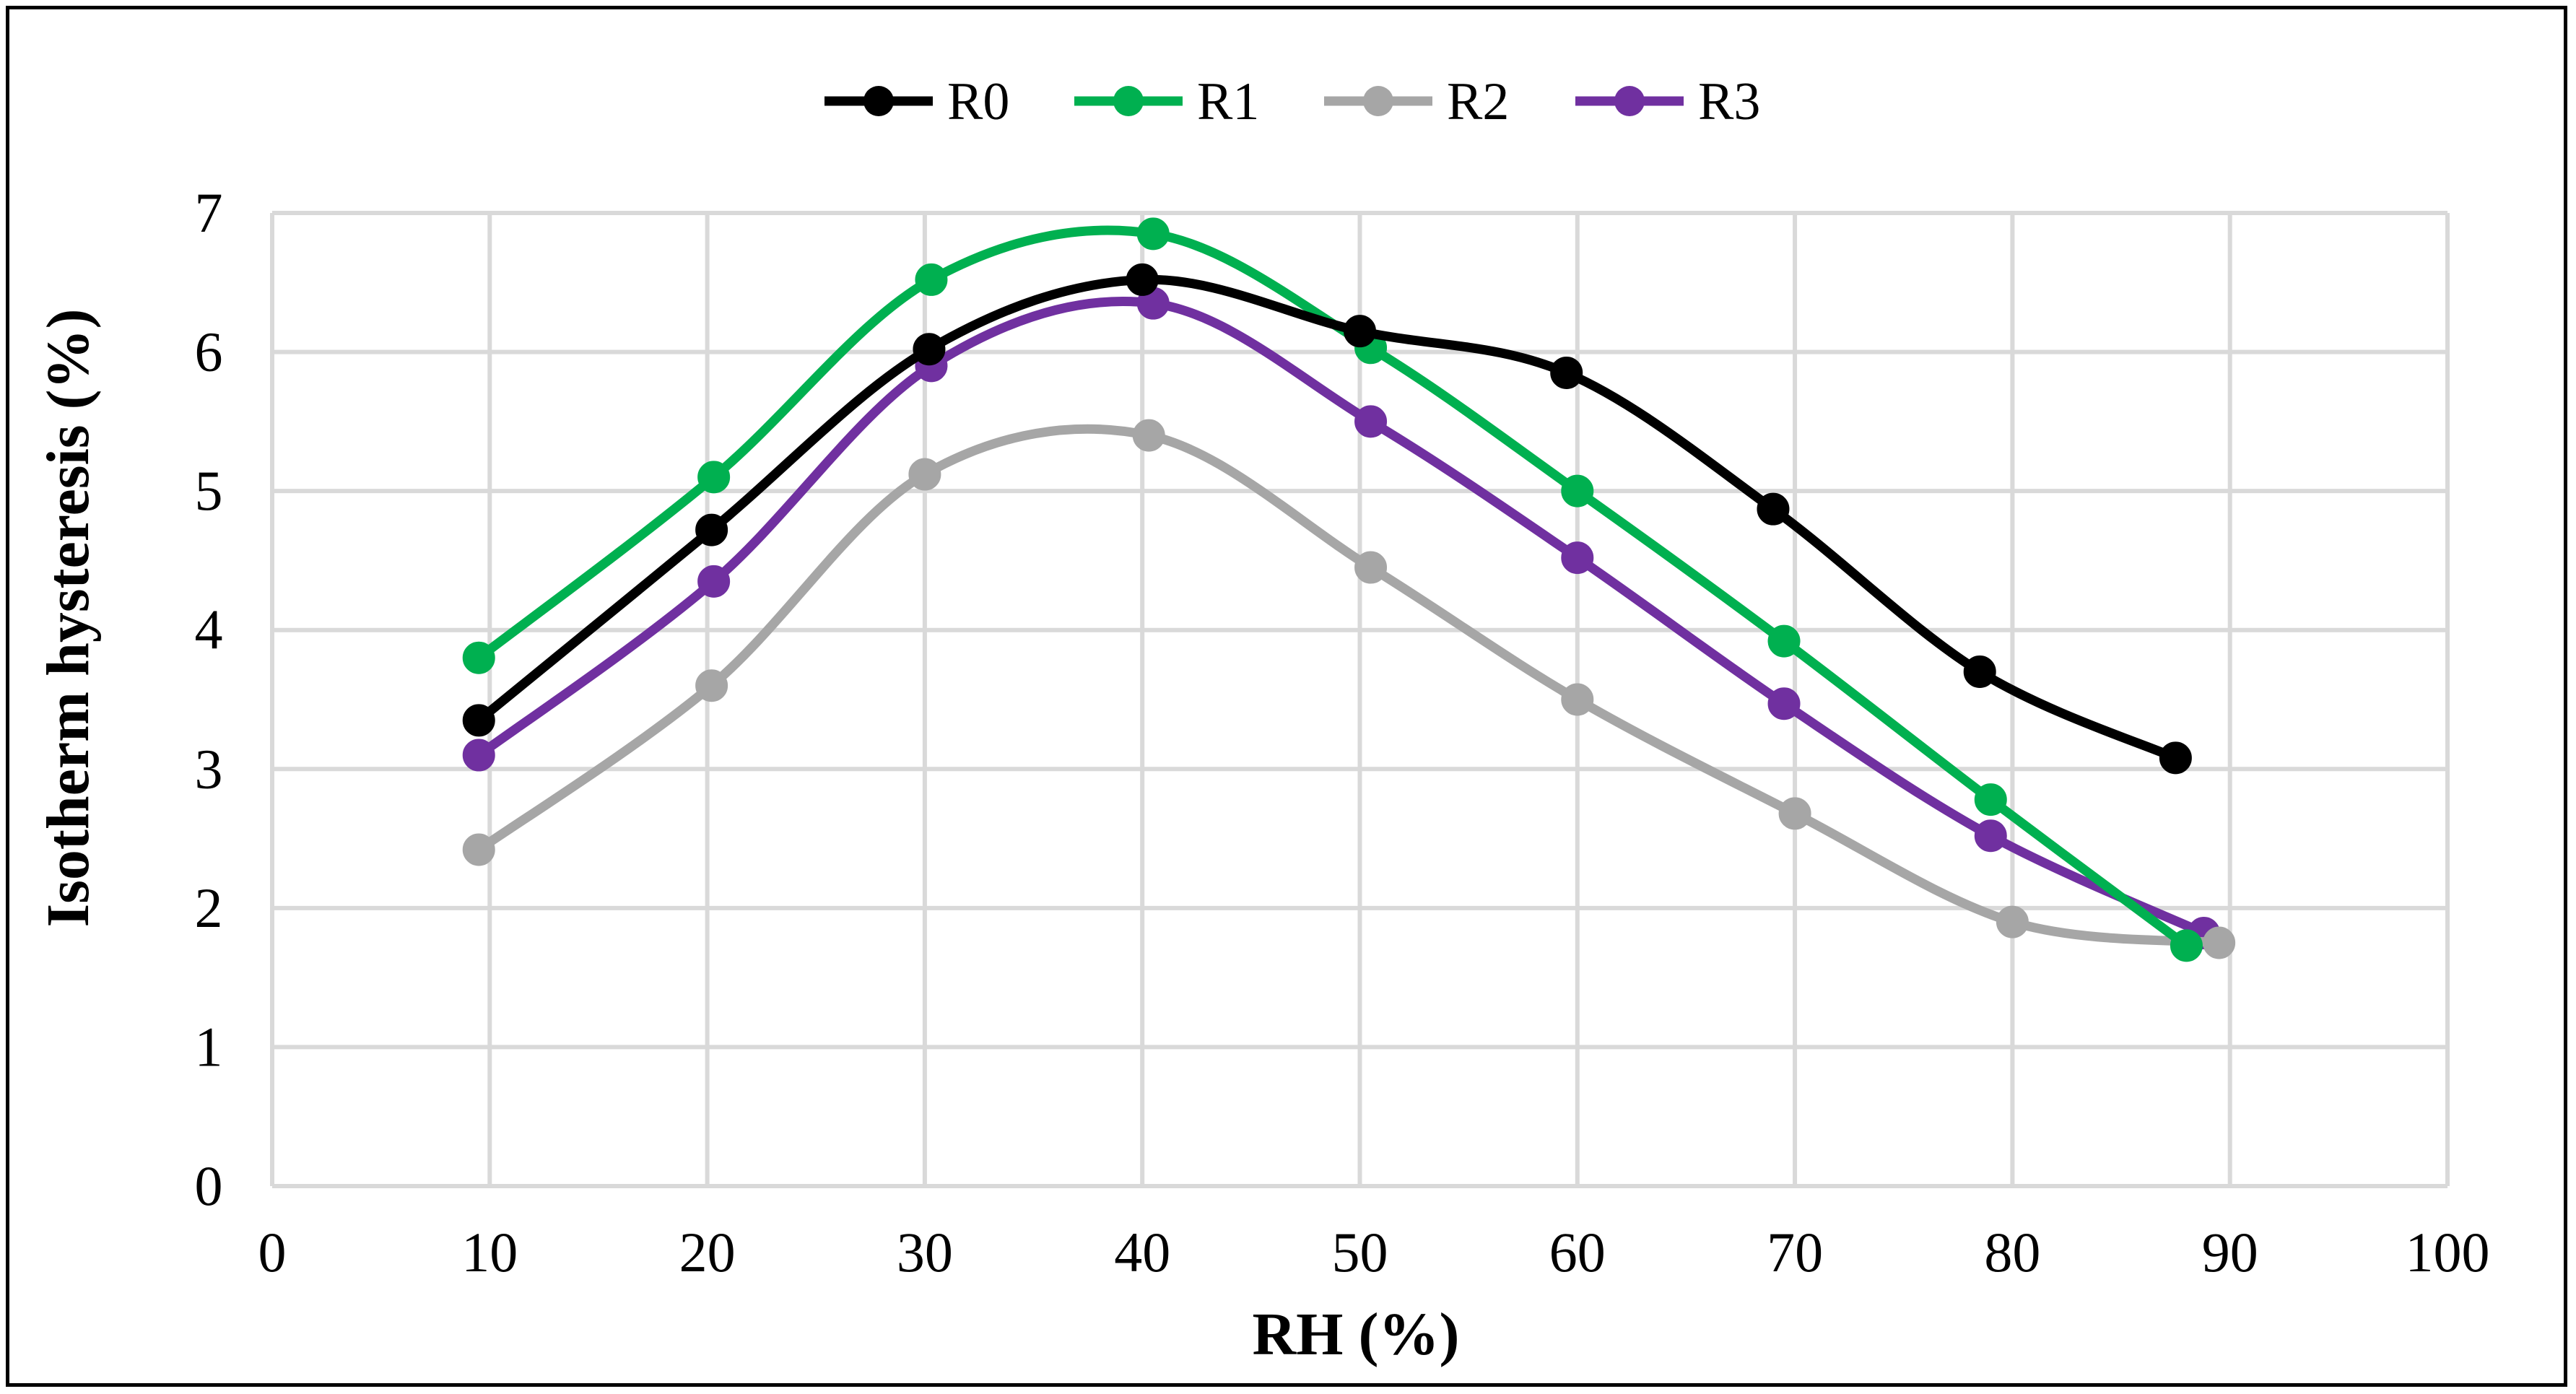  What do you see at coordinates (1166, 101) in the screenshot?
I see `legend-item-r1: R1` at bounding box center [1166, 101].